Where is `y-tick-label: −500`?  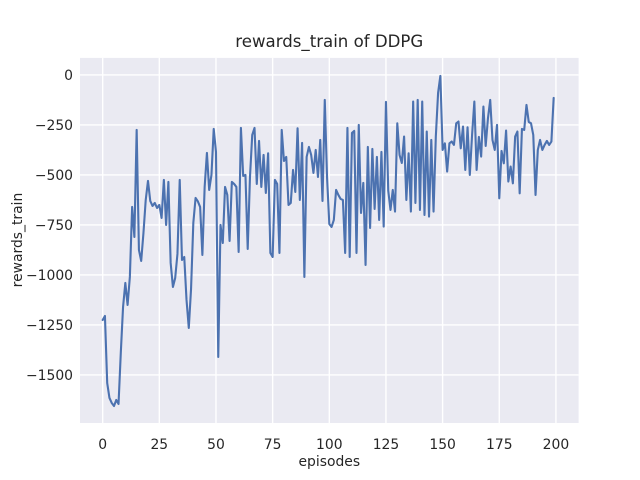
y-tick-label: −500 is located at coordinates (54, 176).